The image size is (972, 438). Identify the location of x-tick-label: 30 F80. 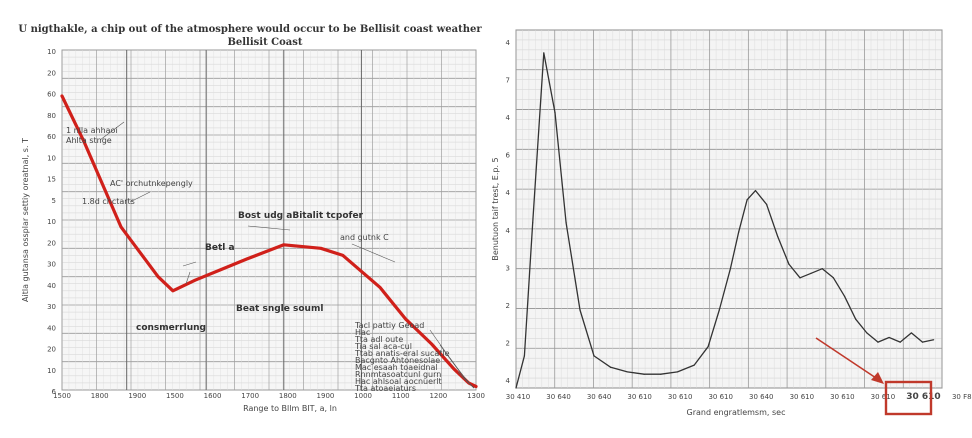
(962, 397).